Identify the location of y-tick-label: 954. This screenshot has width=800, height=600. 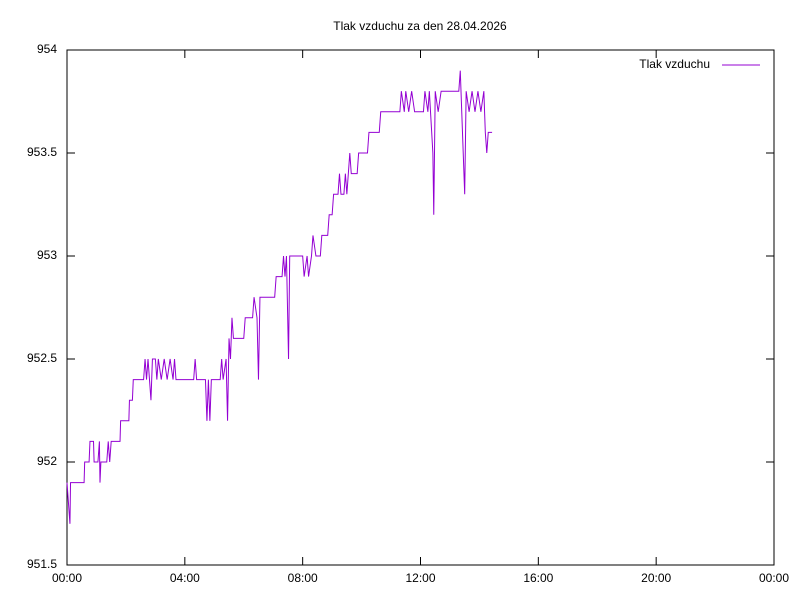
(47, 49).